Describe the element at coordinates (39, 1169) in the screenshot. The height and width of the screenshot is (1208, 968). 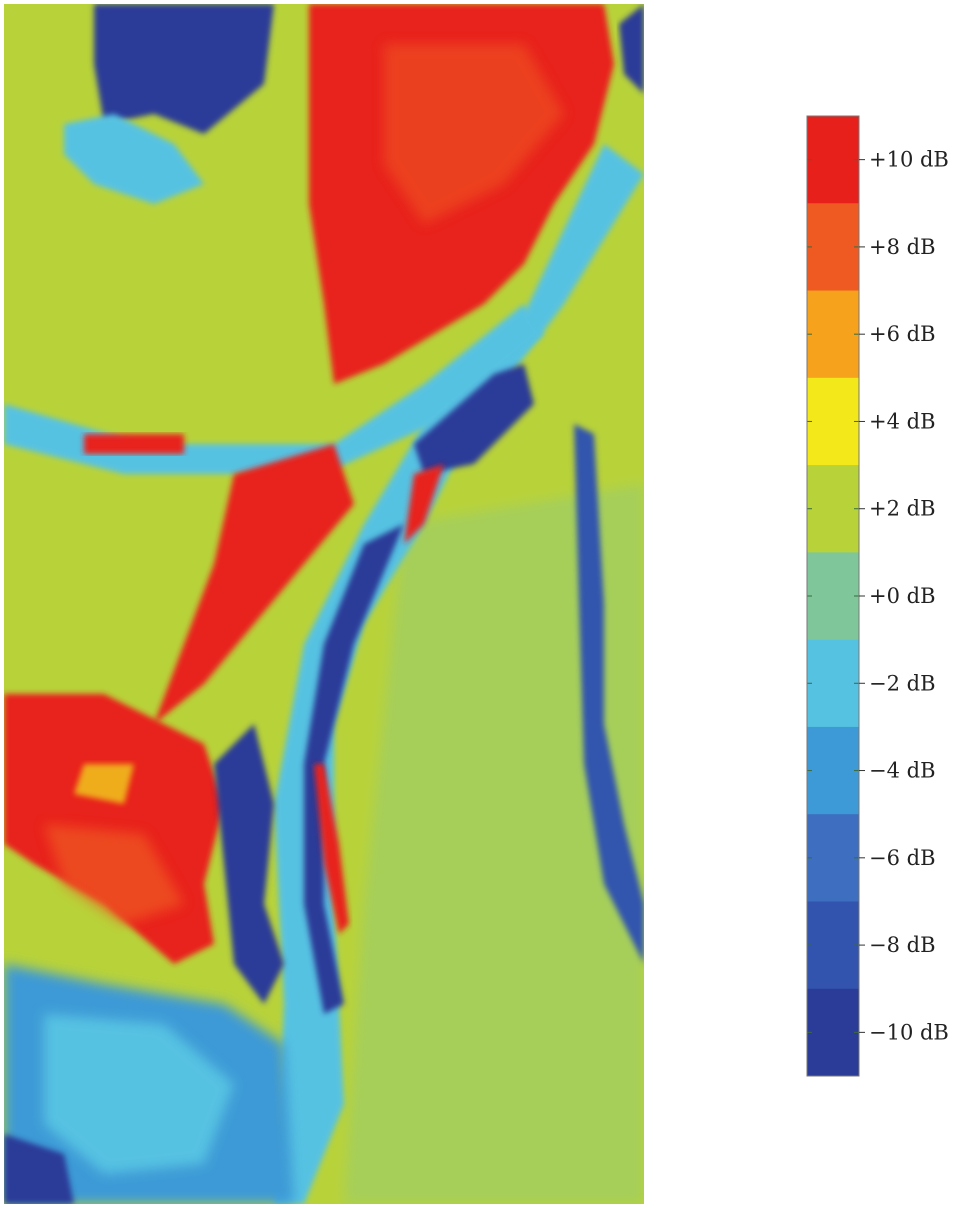
I see `map-region-dark-bottom` at that location.